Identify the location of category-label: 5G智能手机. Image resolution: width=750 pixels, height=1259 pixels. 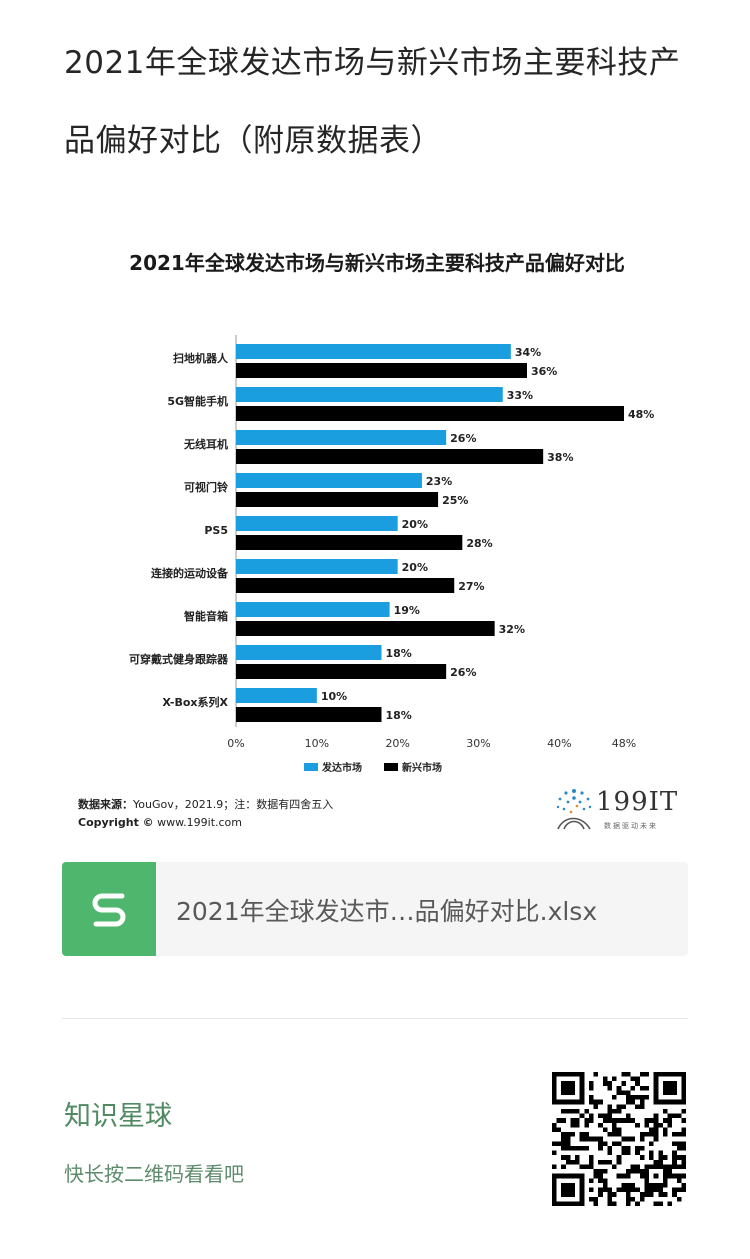
(197, 401).